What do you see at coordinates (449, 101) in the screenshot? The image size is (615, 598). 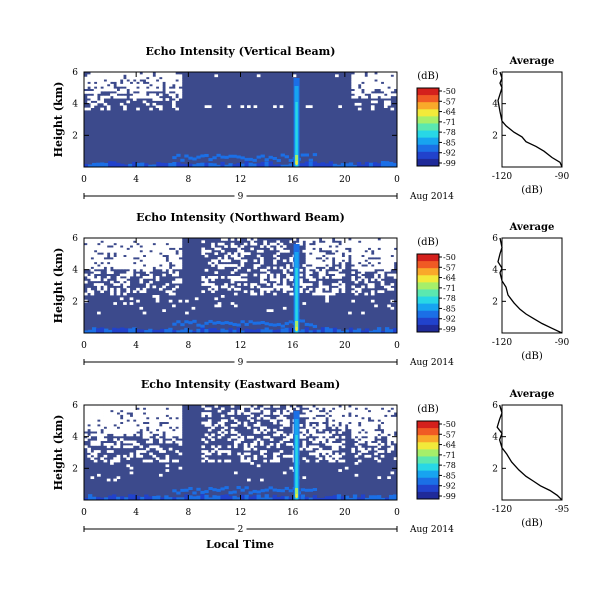 I see `colorbar-tick-label: -57` at bounding box center [449, 101].